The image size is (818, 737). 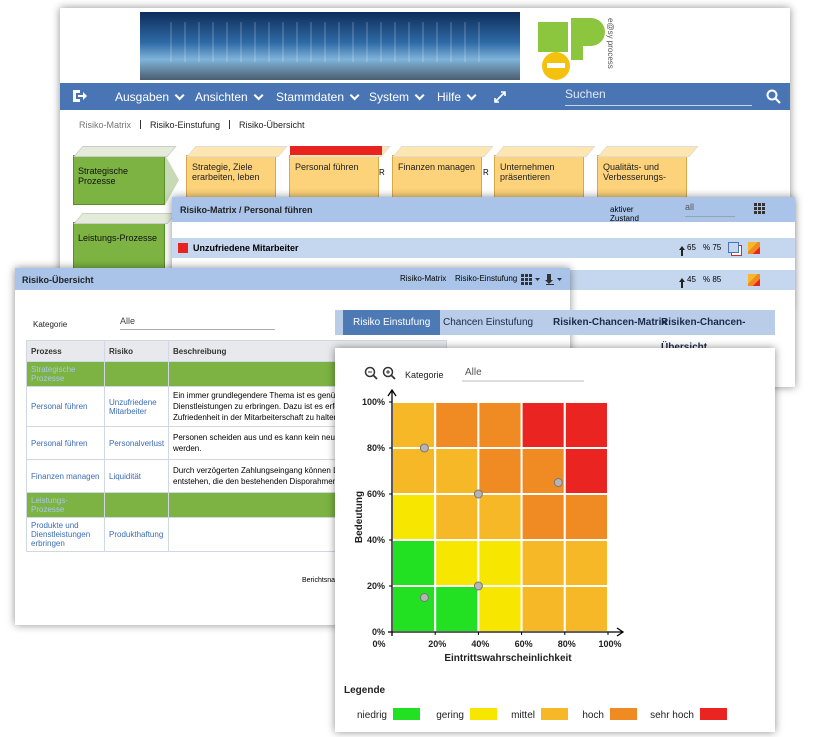 What do you see at coordinates (80, 96) in the screenshot?
I see `logout-icon` at bounding box center [80, 96].